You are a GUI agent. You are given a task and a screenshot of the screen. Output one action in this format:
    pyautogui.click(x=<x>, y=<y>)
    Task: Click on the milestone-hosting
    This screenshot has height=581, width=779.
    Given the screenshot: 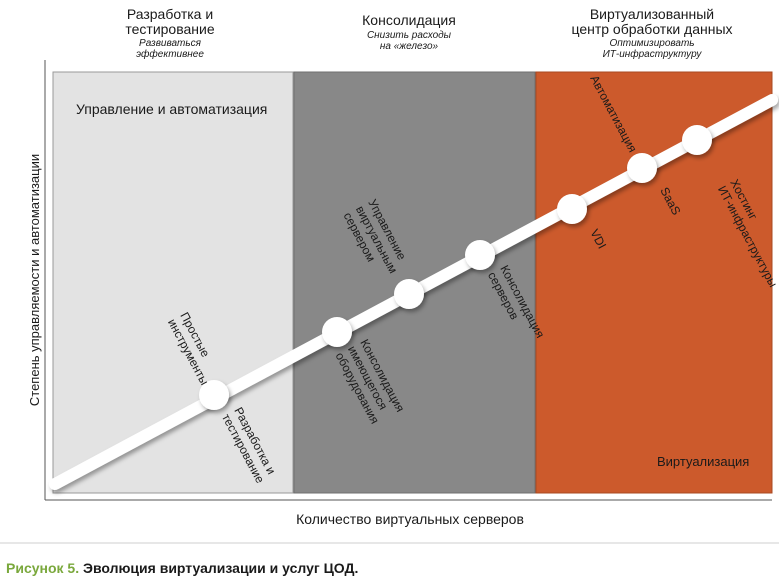 What is the action you would take?
    pyautogui.click(x=697, y=140)
    